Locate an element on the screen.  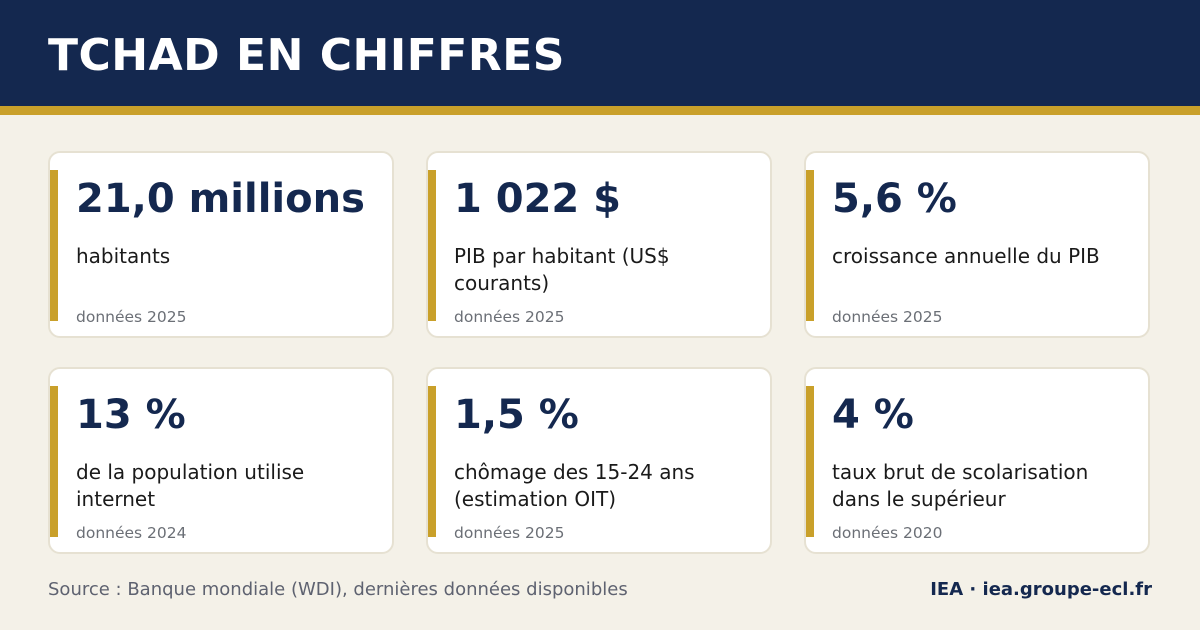
stat-value: 1 022 $ is located at coordinates (538, 199).